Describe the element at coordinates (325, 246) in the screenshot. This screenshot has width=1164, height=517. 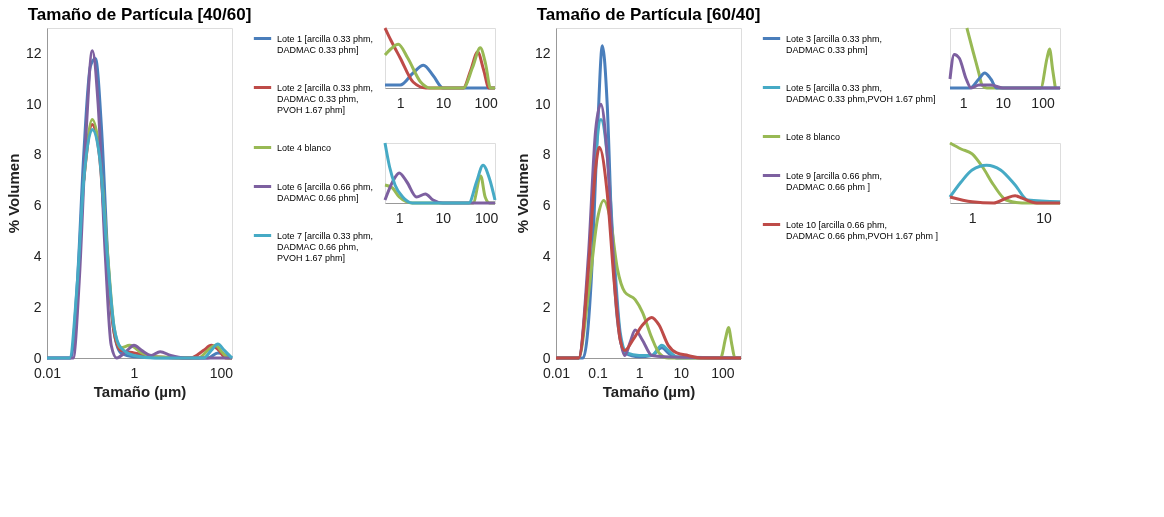
I see `legend-label: Lote 7 [arcilla 0.33 phm, DADMAC 0.66 phm, PVOH 1.67 phm]` at that location.